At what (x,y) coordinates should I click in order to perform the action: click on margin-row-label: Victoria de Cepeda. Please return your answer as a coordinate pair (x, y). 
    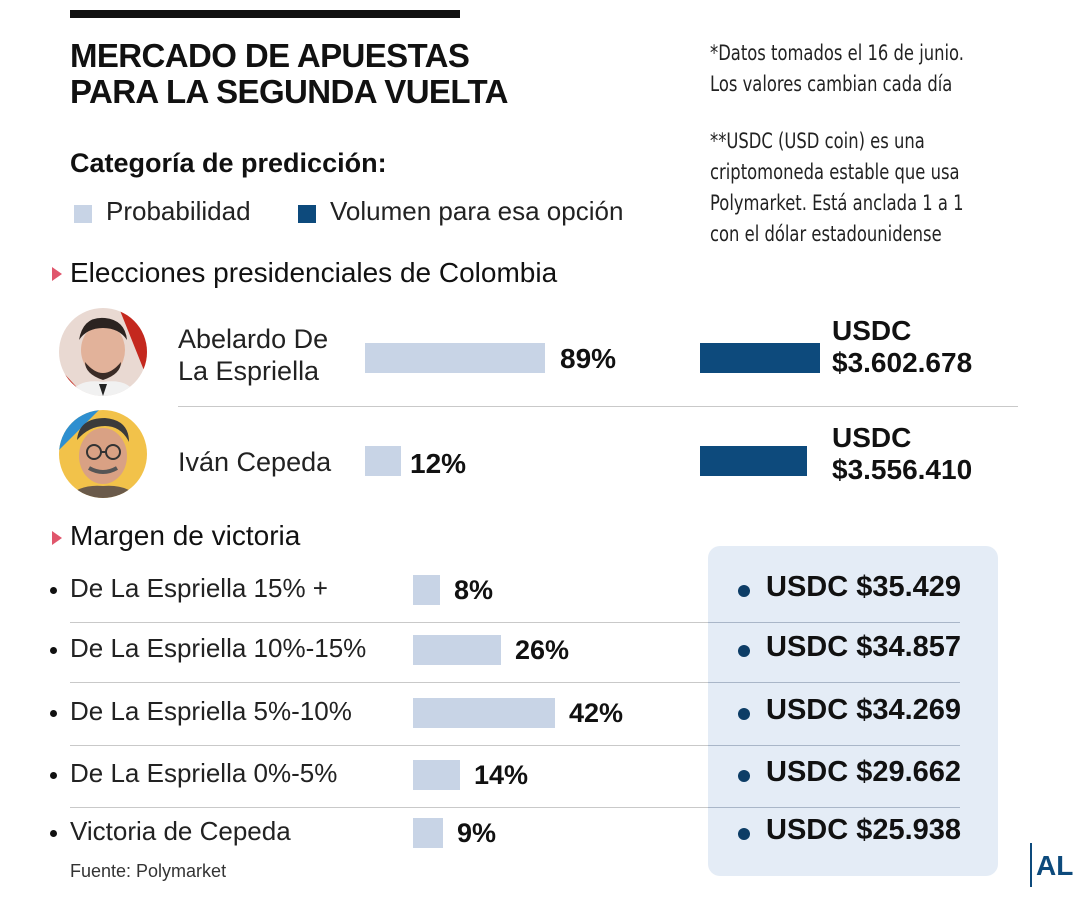
    Looking at the image, I should click on (180, 831).